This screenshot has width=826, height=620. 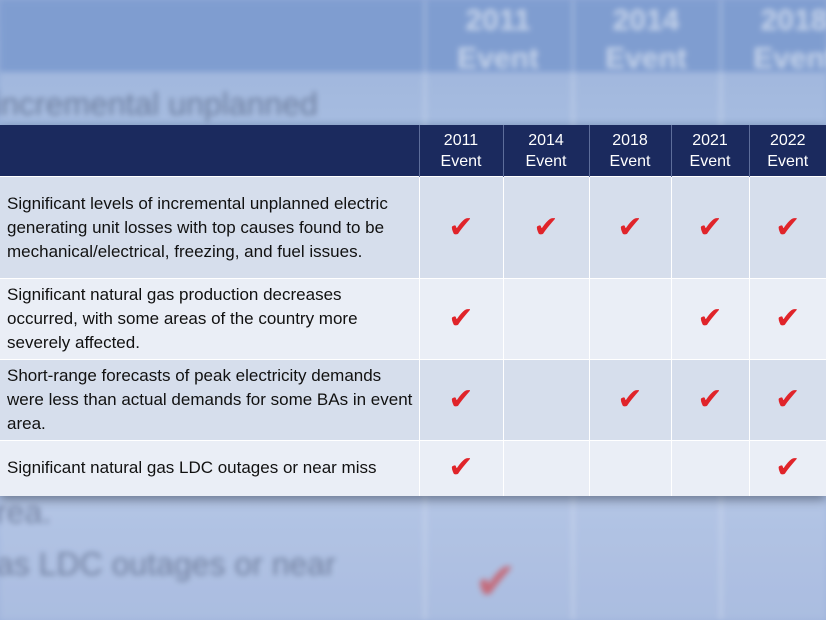 I want to click on bg-header-2011: 2011 Event, so click(x=498, y=39).